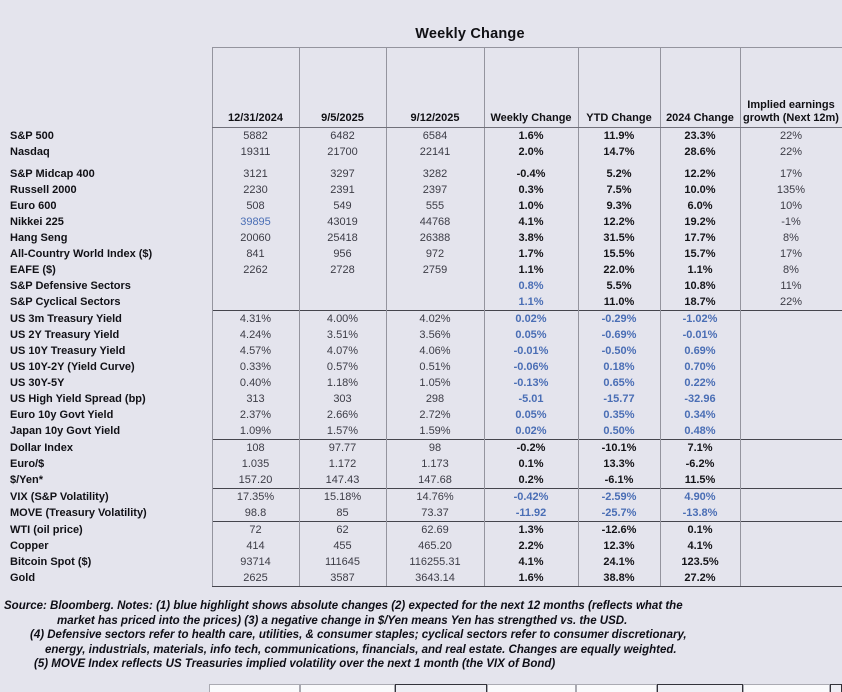 The height and width of the screenshot is (692, 842). What do you see at coordinates (434, 431) in the screenshot?
I see `cell: 1.59%` at bounding box center [434, 431].